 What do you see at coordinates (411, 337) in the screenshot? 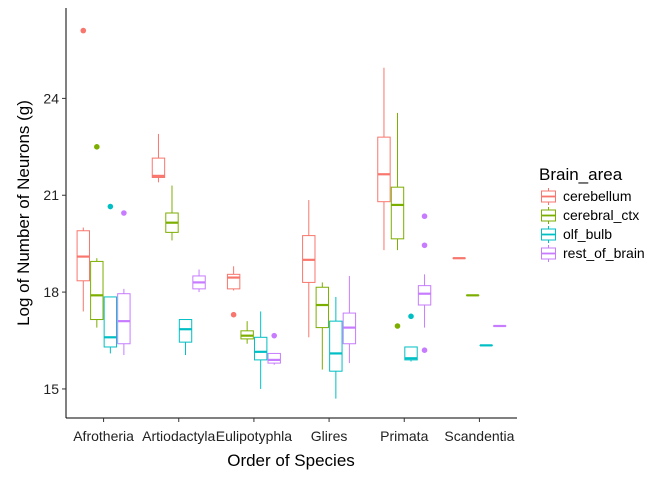
I see `box-olf_bulb-primata` at bounding box center [411, 337].